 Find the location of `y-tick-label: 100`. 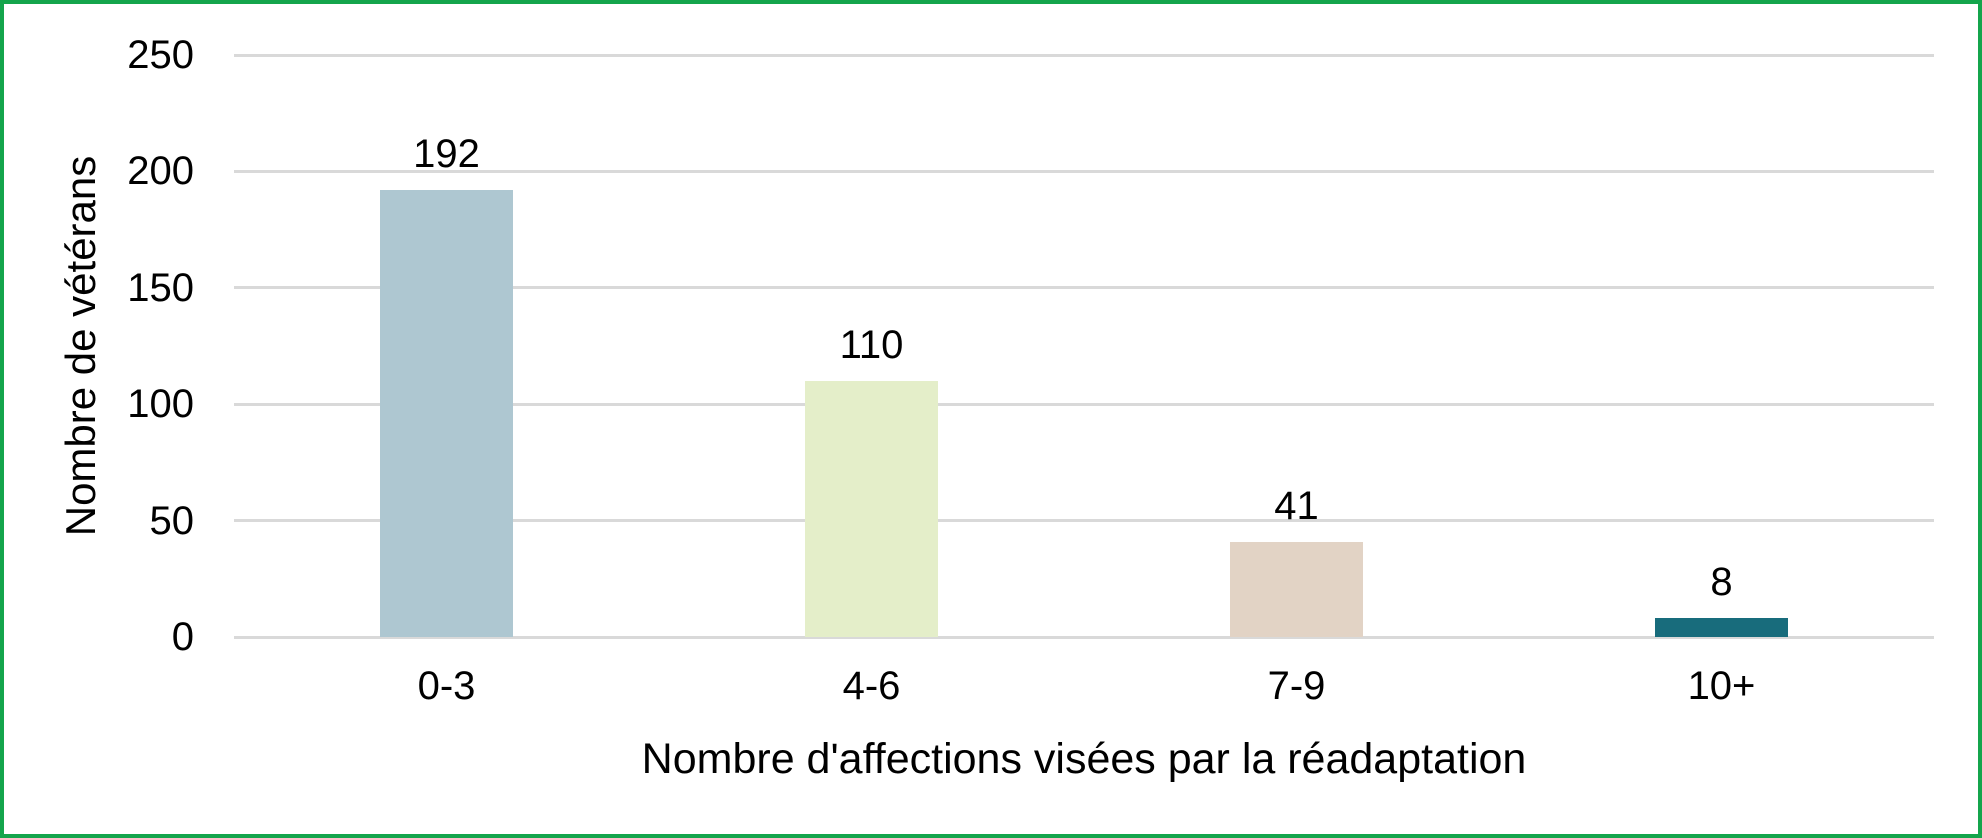

y-tick-label: 100 is located at coordinates (160, 404).